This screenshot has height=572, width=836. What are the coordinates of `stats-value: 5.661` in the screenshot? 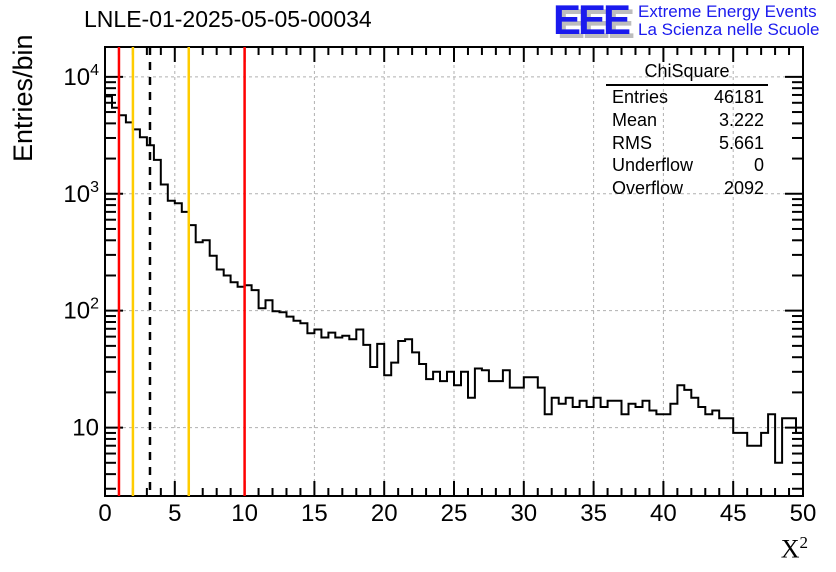 It's located at (741, 142).